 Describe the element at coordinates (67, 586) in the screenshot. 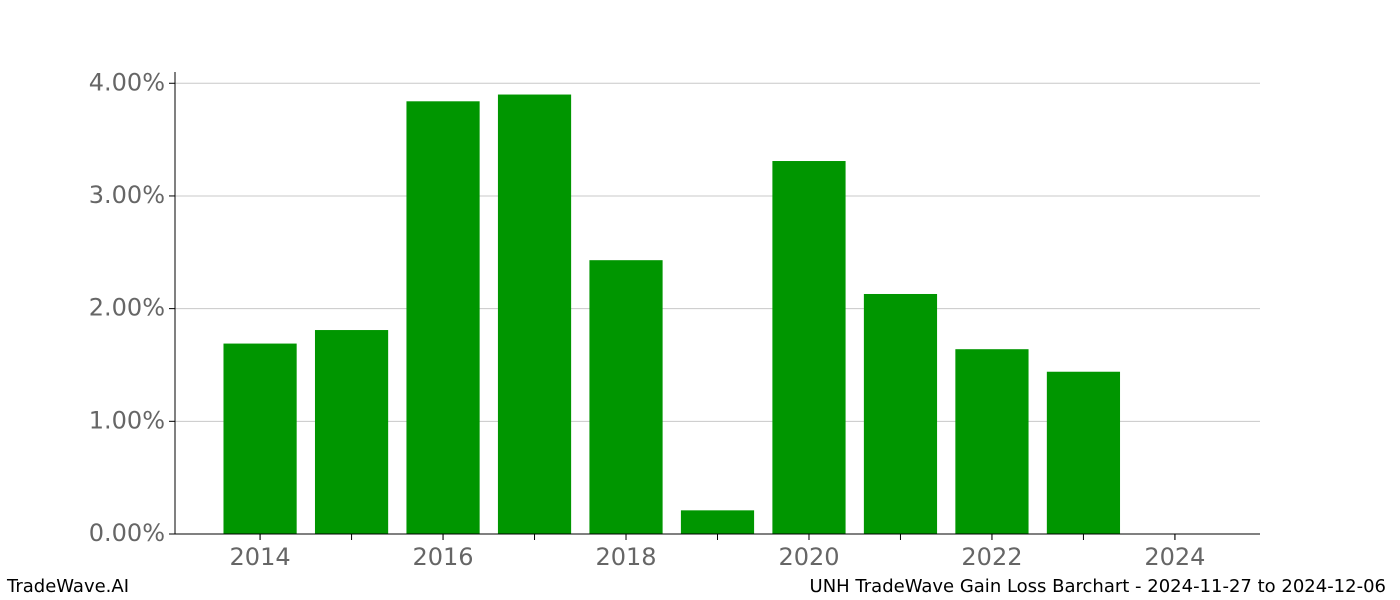

I see `brand: TradeWave.AI` at that location.